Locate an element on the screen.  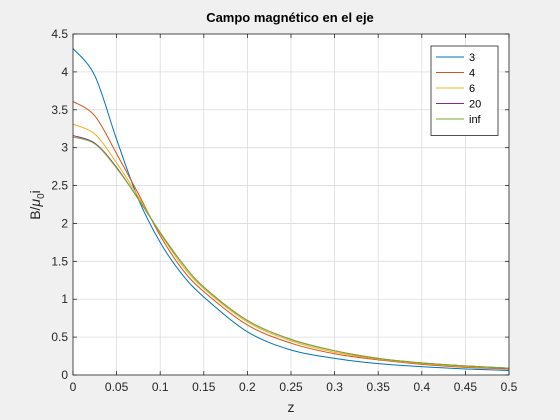
x-tick-label: 0.35 is located at coordinates (379, 387).